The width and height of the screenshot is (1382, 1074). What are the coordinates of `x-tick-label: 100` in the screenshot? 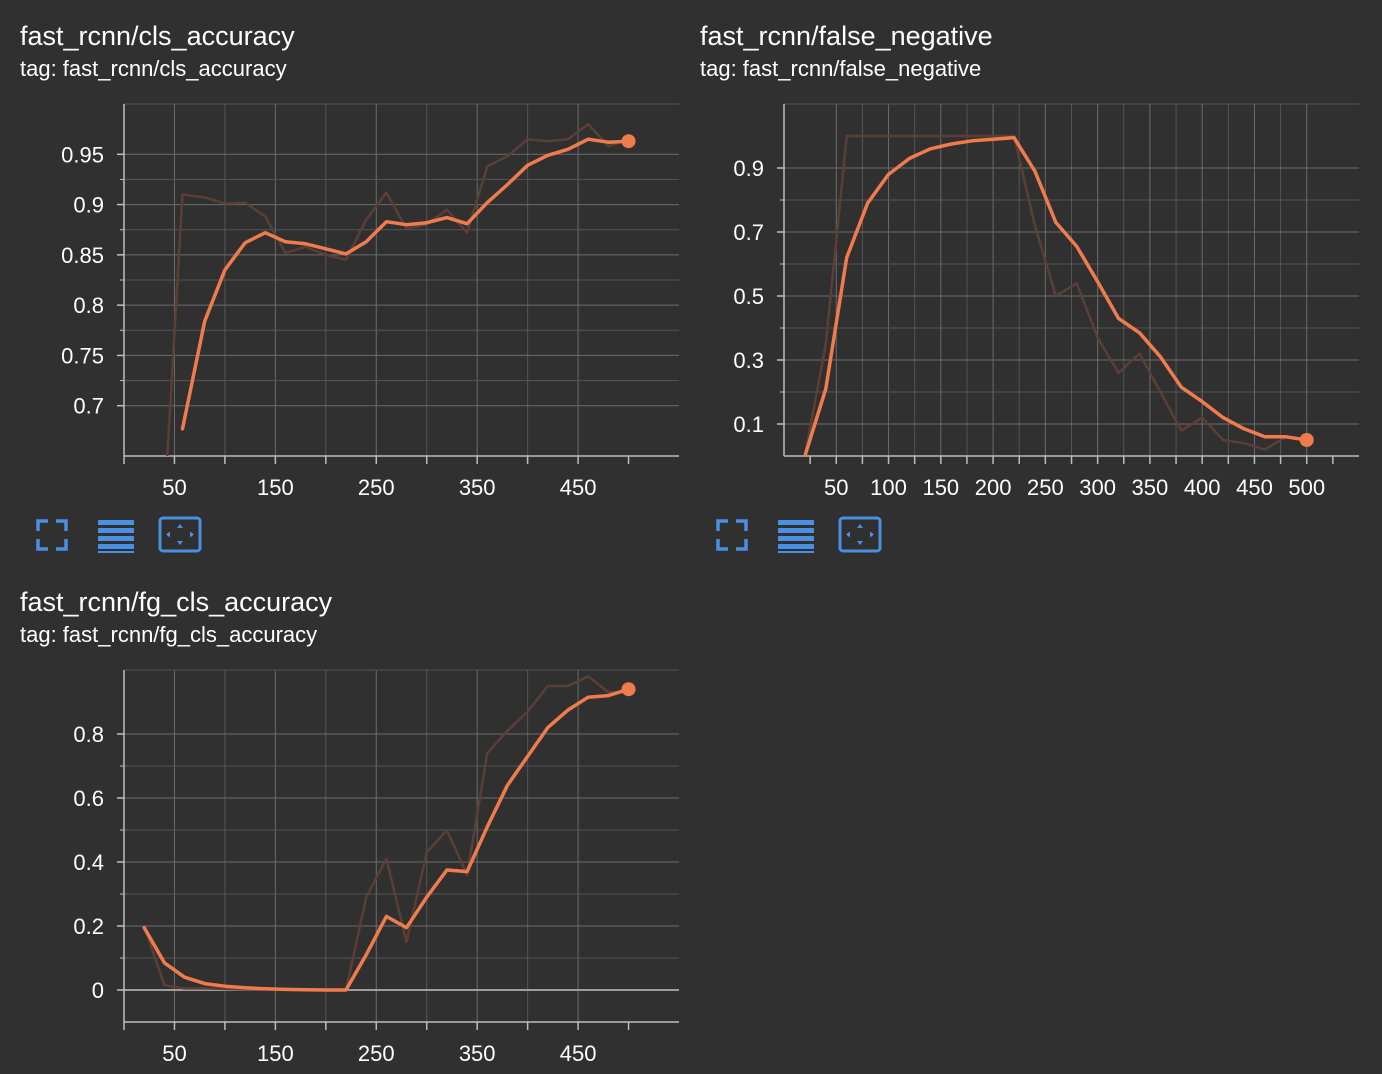 It's located at (888, 487).